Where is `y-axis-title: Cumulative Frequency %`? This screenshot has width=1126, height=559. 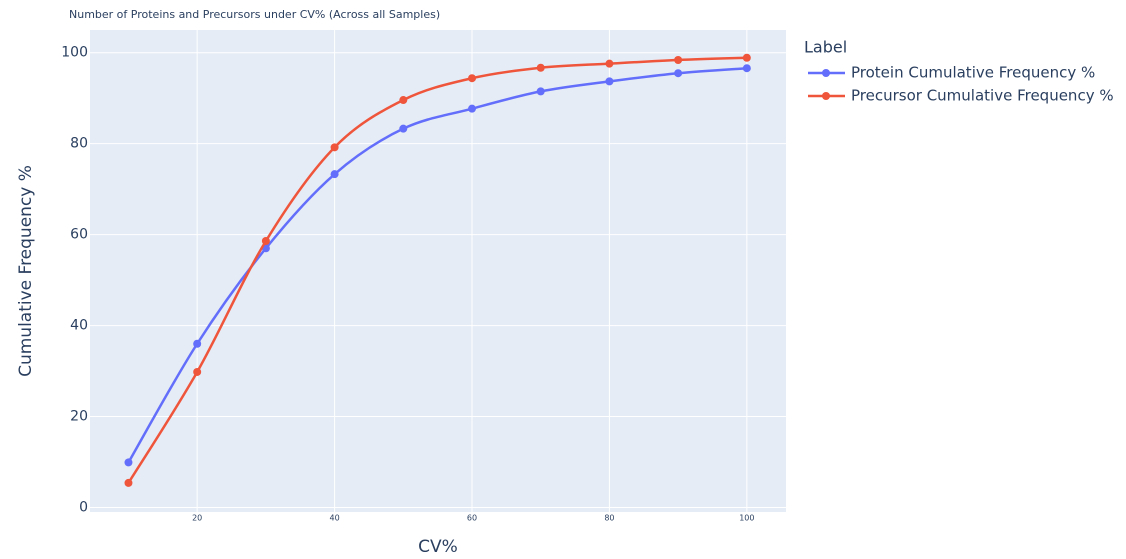 y-axis-title: Cumulative Frequency % is located at coordinates (26, 271).